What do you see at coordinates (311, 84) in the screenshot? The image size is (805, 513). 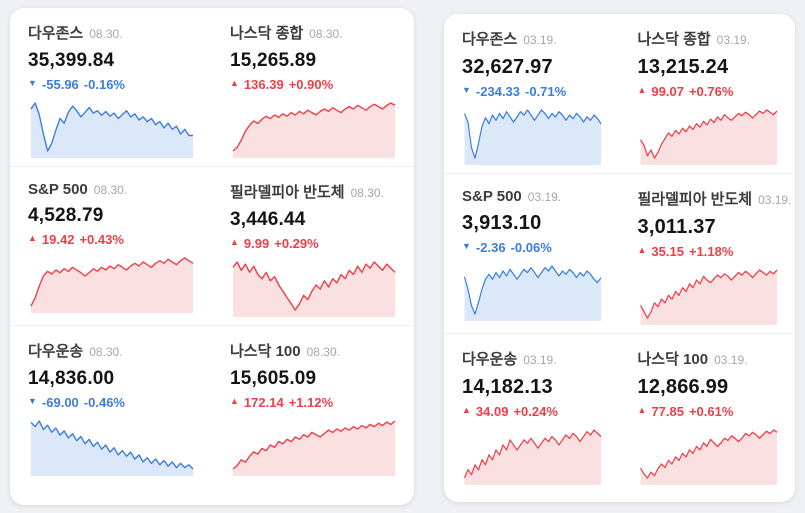 I see `change-percent: +0.90%` at bounding box center [311, 84].